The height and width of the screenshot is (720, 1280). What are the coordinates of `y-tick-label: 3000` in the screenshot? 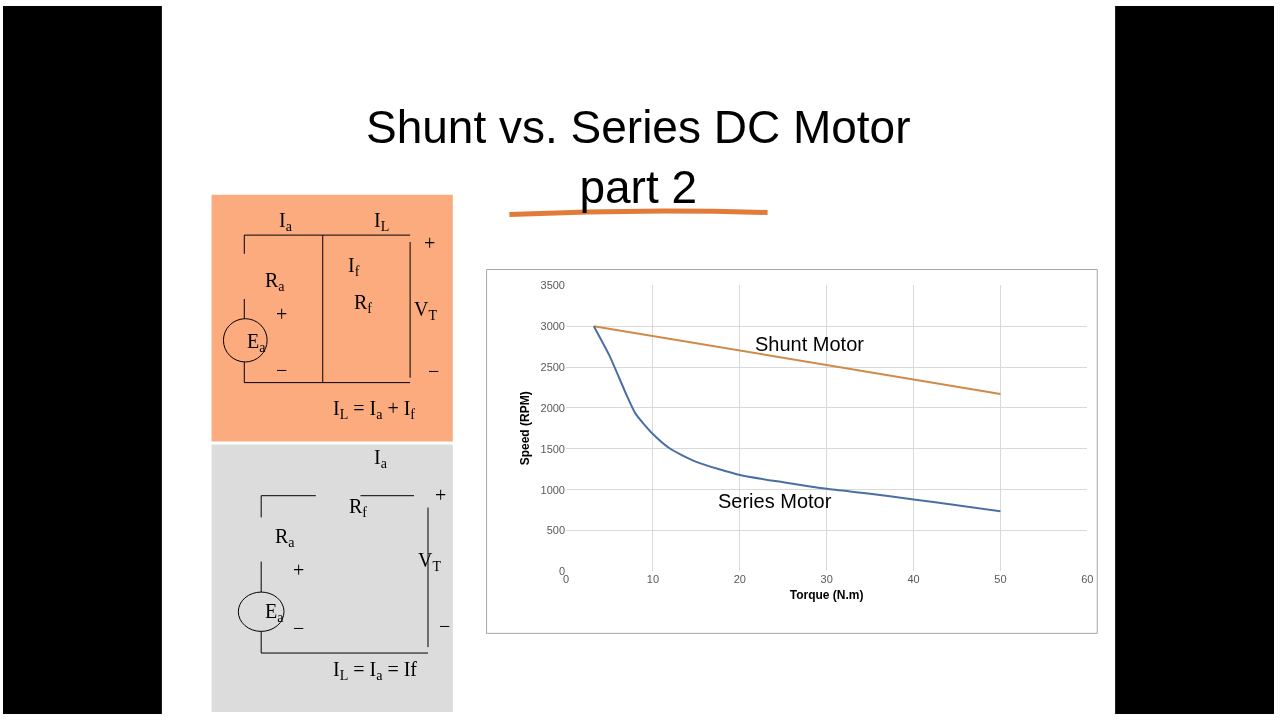 It's located at (553, 326).